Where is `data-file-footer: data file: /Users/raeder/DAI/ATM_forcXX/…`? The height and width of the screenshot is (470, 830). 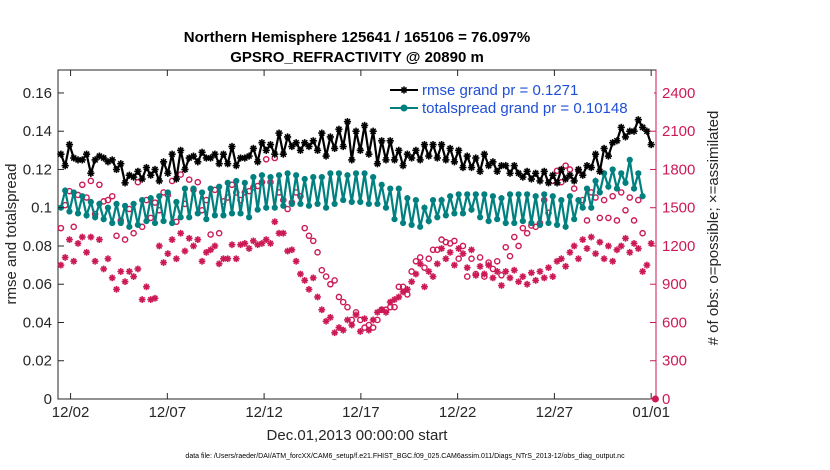 data-file-footer: data file: /Users/raeder/DAI/ATM_forcXX/… is located at coordinates (405, 456).